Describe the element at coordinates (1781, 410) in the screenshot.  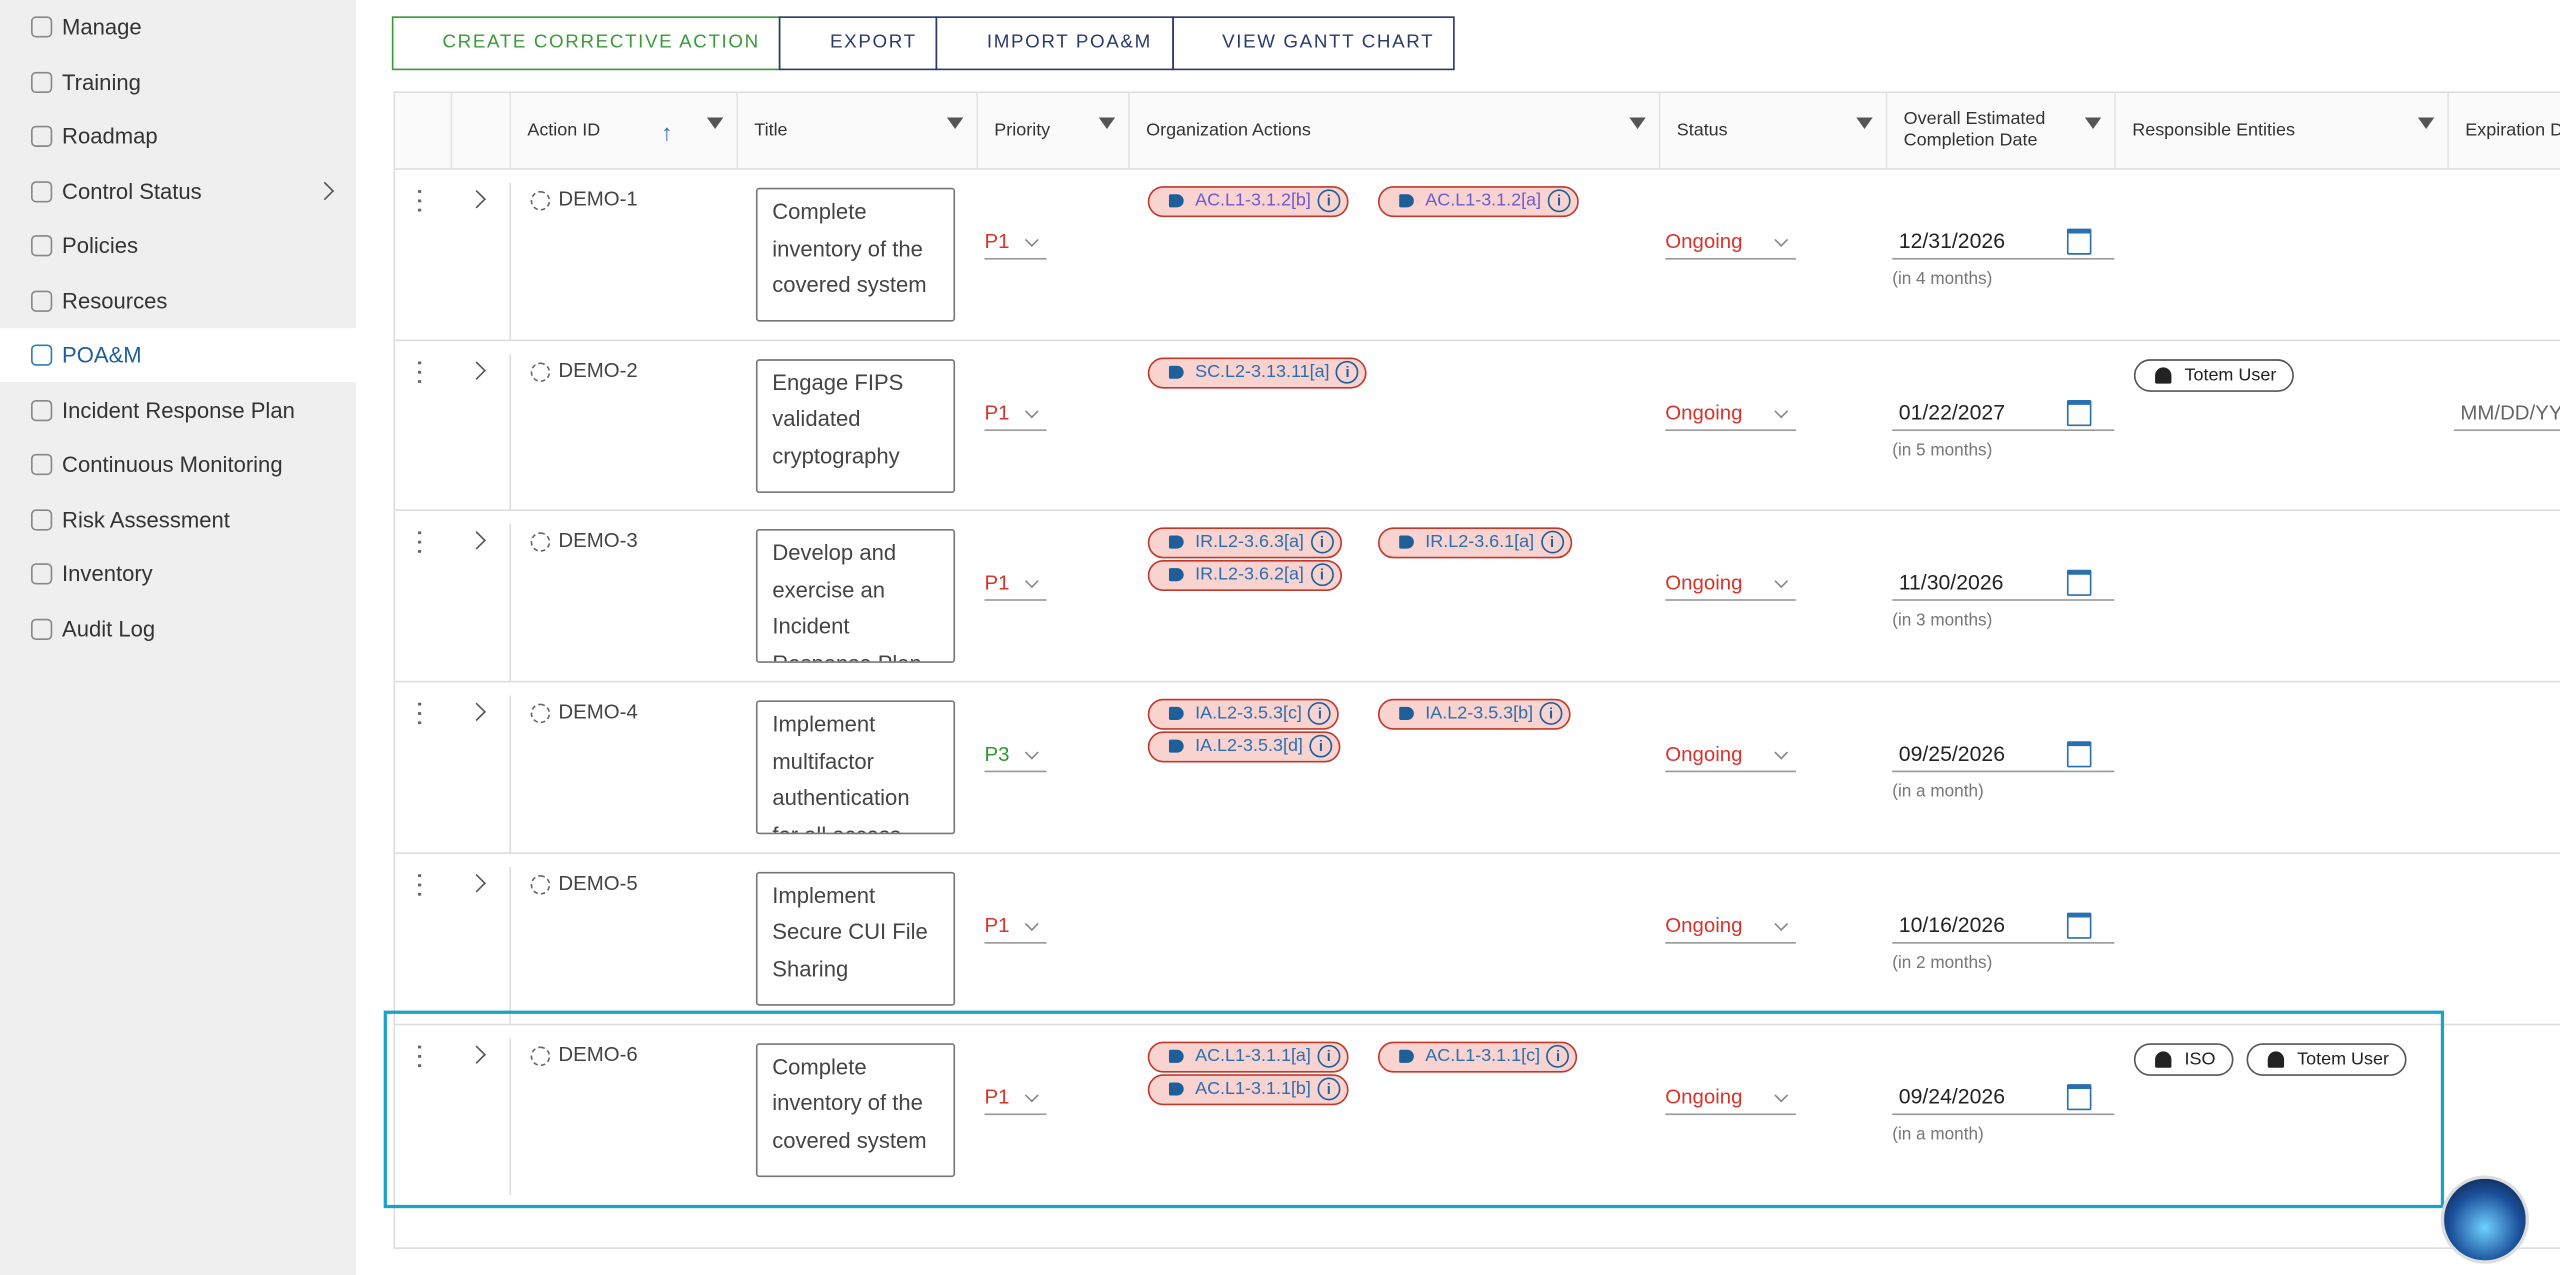
I see `dropdown-caret` at that location.